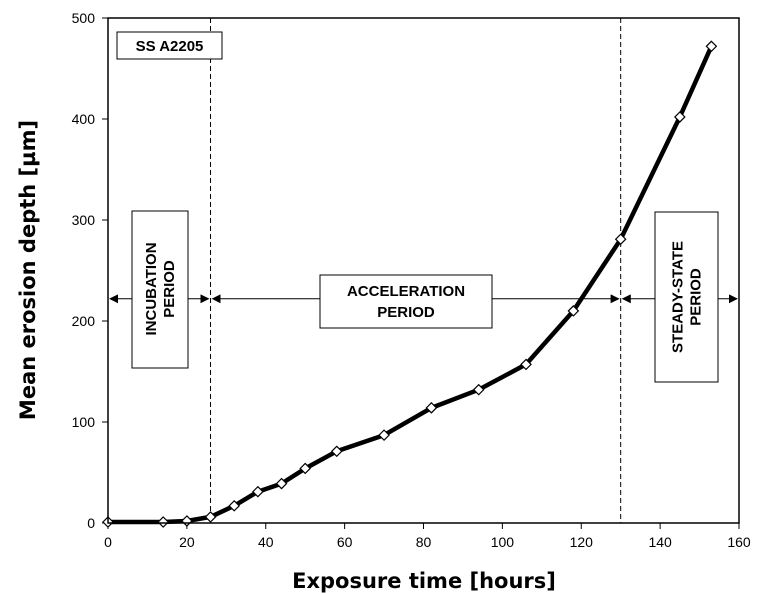 The width and height of the screenshot is (758, 593). What do you see at coordinates (406, 291) in the screenshot?
I see `acceleration-label-line1: ACCELERATION` at bounding box center [406, 291].